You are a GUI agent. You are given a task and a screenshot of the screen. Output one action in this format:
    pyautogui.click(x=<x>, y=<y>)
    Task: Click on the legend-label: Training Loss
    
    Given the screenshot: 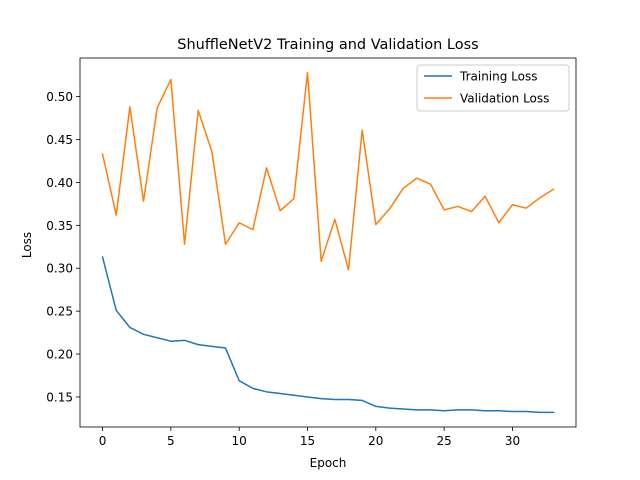 What is the action you would take?
    pyautogui.click(x=498, y=77)
    